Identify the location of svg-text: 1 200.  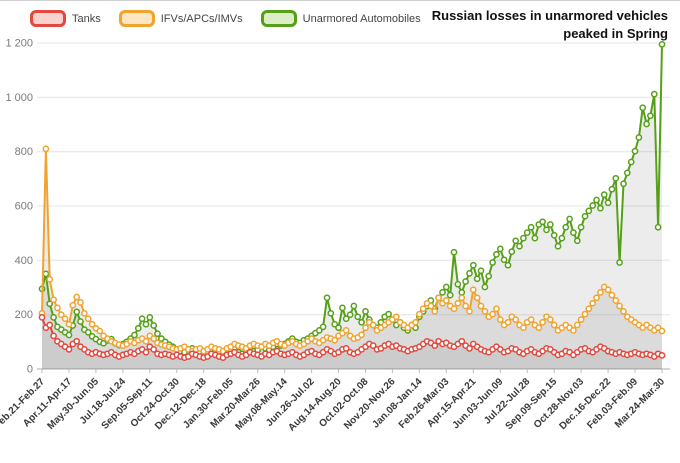
(19, 44).